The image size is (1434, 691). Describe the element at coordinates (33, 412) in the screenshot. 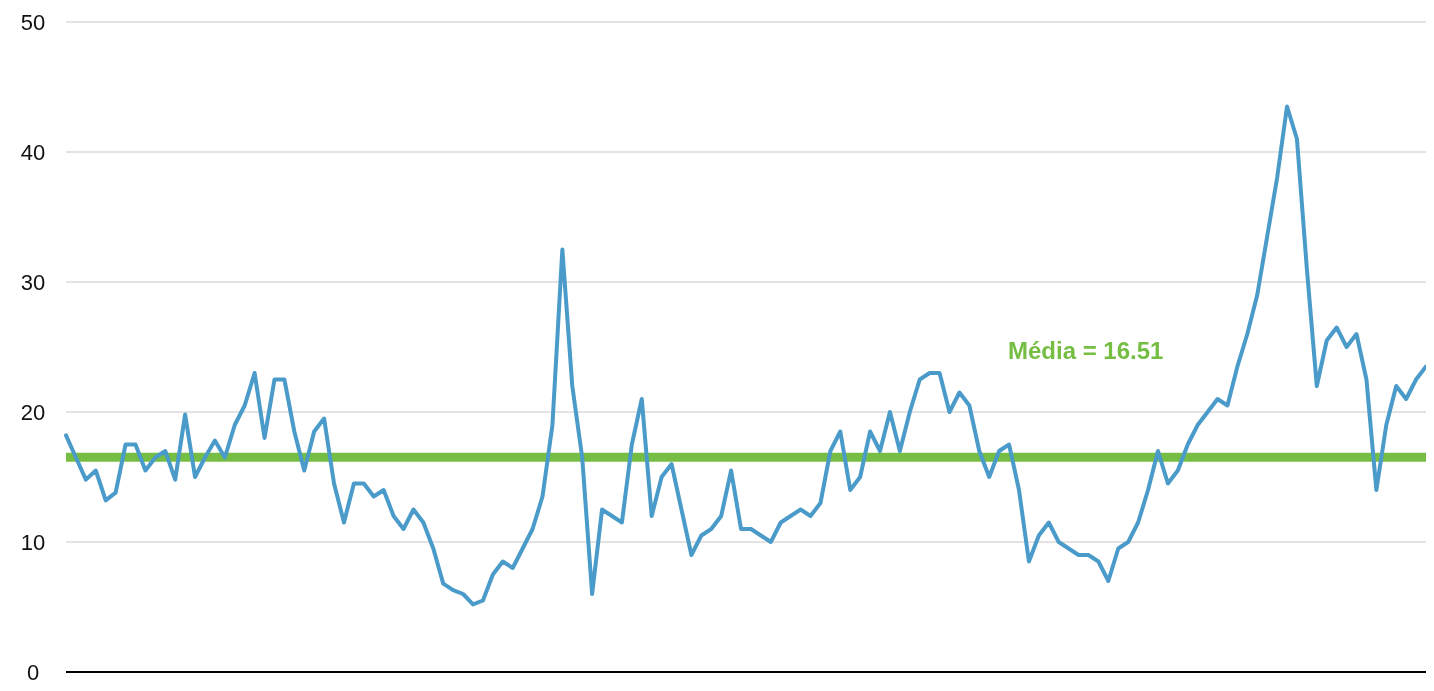

I see `y-tick-label: 20` at that location.